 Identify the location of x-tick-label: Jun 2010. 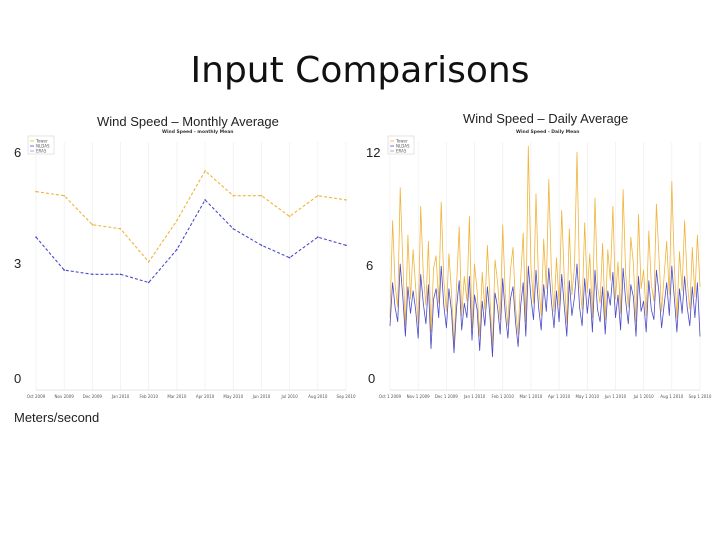
(261, 396).